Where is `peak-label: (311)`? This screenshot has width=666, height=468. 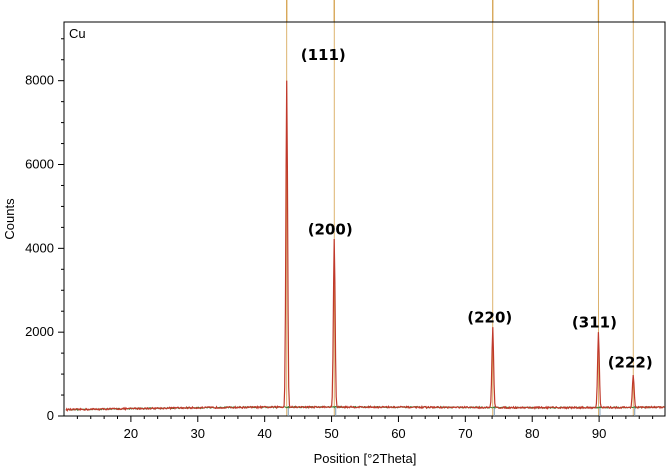 peak-label: (311) is located at coordinates (594, 322).